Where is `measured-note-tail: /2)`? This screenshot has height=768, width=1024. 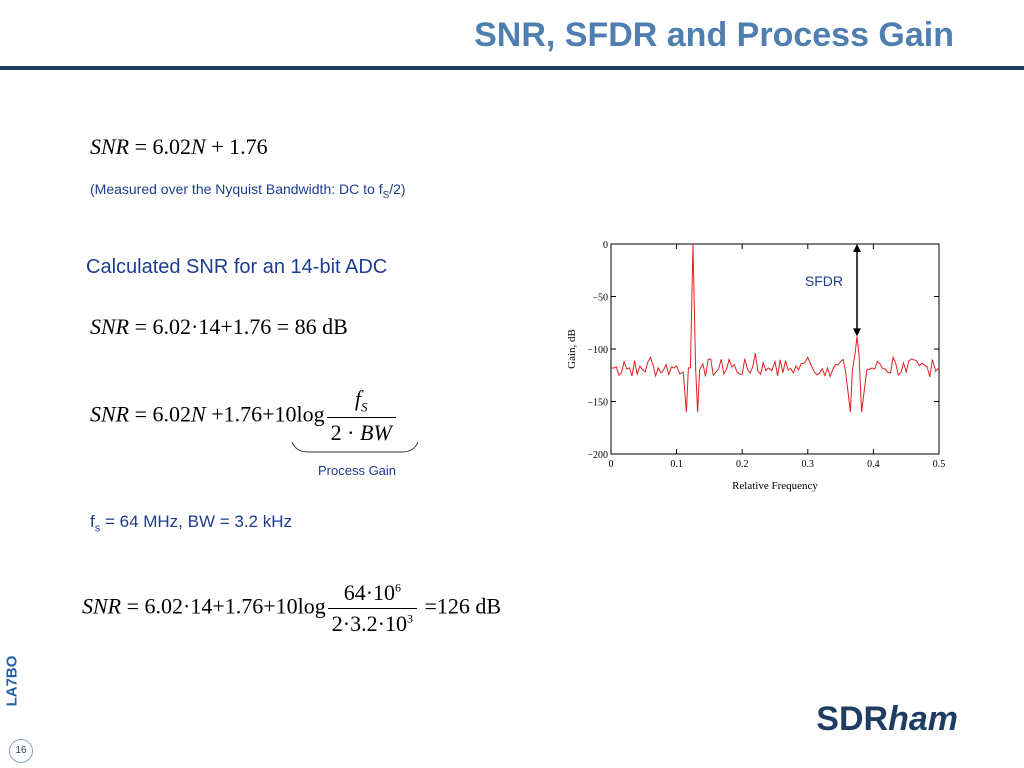
measured-note-tail: /2) is located at coordinates (397, 189).